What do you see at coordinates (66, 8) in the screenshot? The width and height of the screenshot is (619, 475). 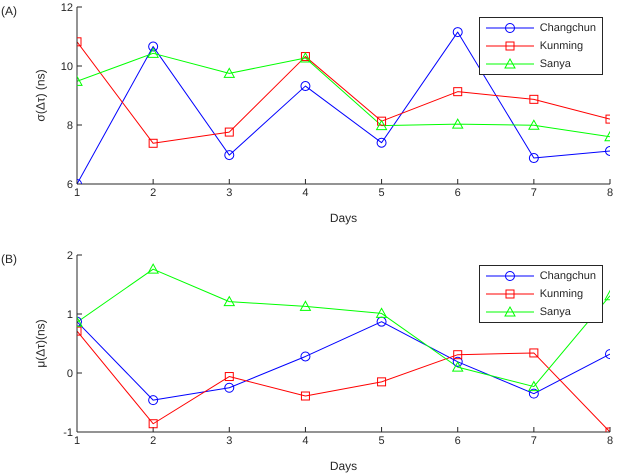 I see `y-tick-label: 12` at bounding box center [66, 8].